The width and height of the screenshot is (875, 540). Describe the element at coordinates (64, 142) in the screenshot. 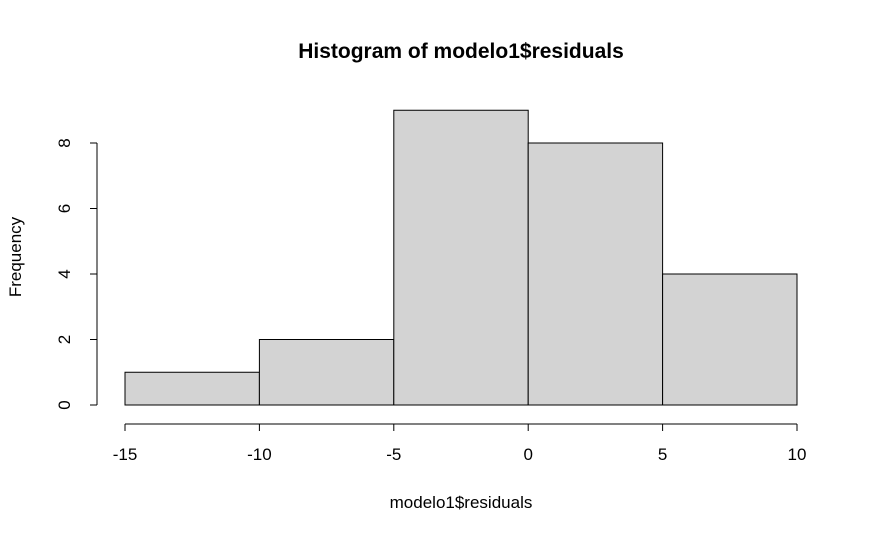

I see `y-tick-label: 8` at that location.